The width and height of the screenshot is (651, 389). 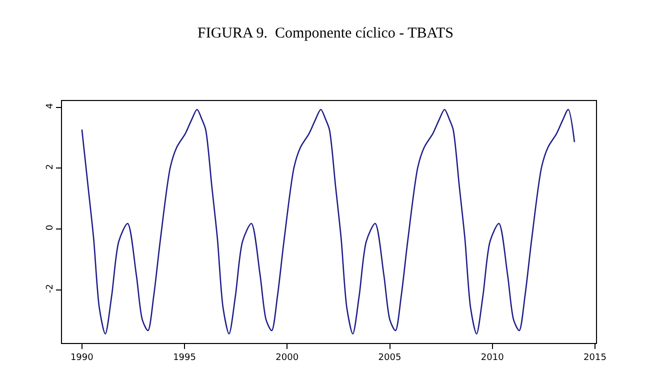 I want to click on chart-title: FIGURA 9. Componente cíclico - TBATS, so click(x=326, y=34).